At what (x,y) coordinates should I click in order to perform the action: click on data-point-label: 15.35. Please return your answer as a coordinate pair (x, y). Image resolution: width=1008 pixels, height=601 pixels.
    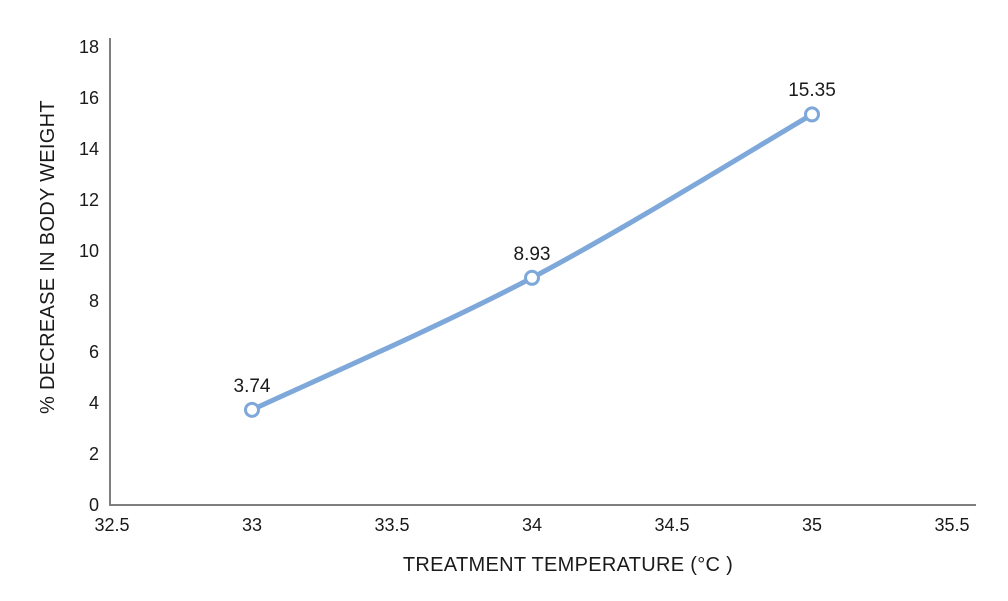
    Looking at the image, I should click on (812, 91).